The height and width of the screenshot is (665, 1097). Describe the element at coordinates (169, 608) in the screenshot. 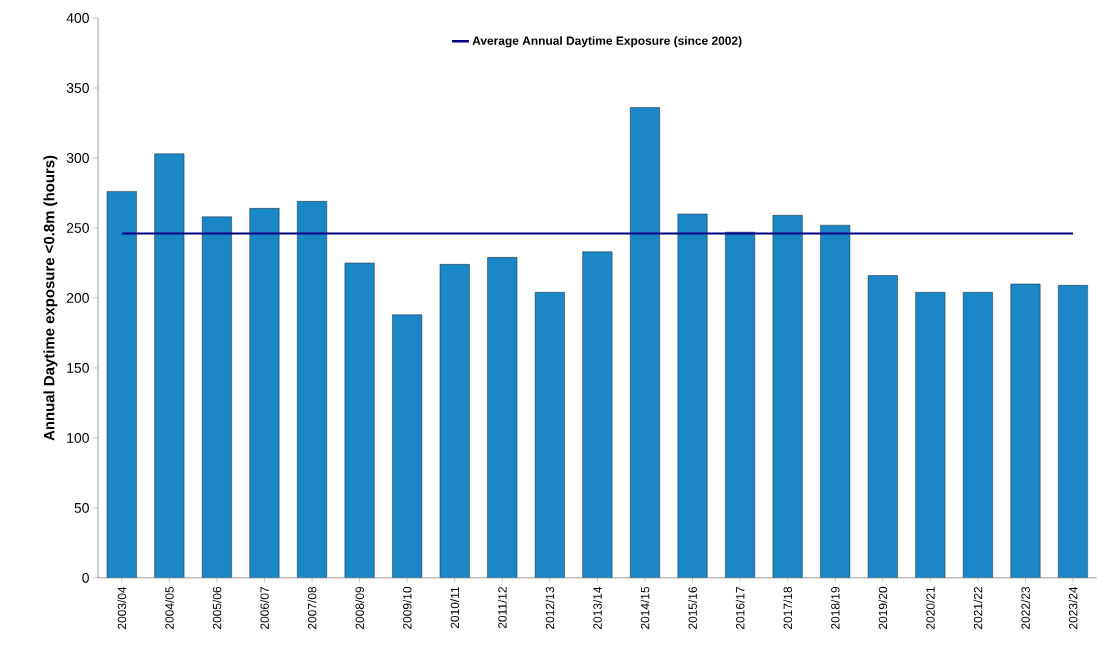

I see `x-tick-label: 2004/05` at that location.